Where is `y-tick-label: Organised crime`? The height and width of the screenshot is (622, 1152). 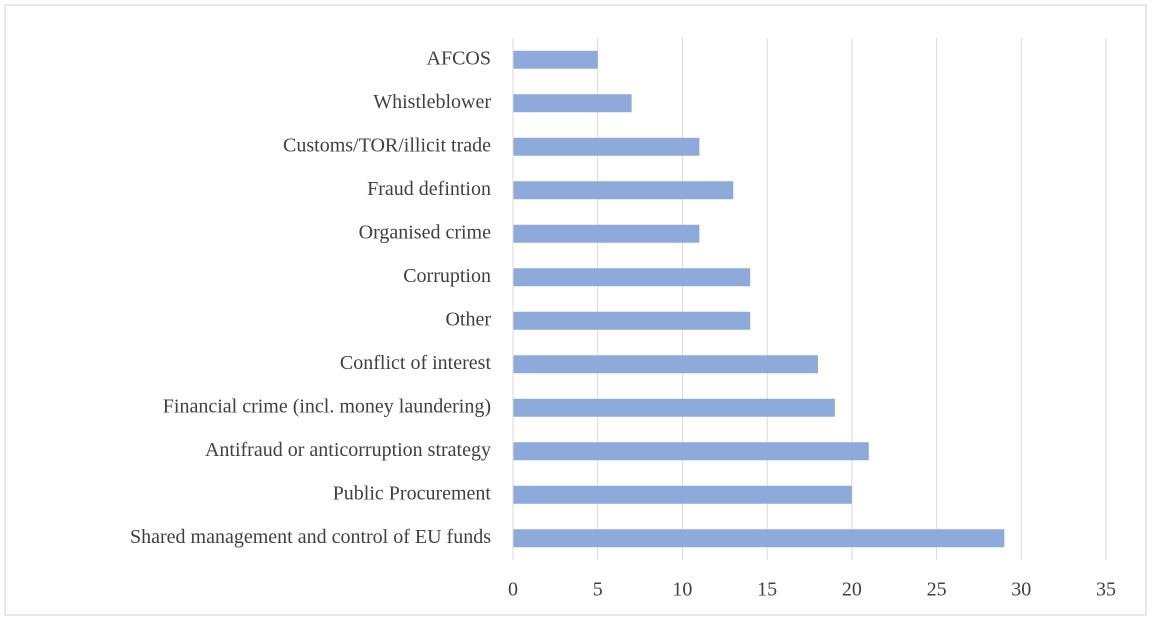 y-tick-label: Organised crime is located at coordinates (425, 232).